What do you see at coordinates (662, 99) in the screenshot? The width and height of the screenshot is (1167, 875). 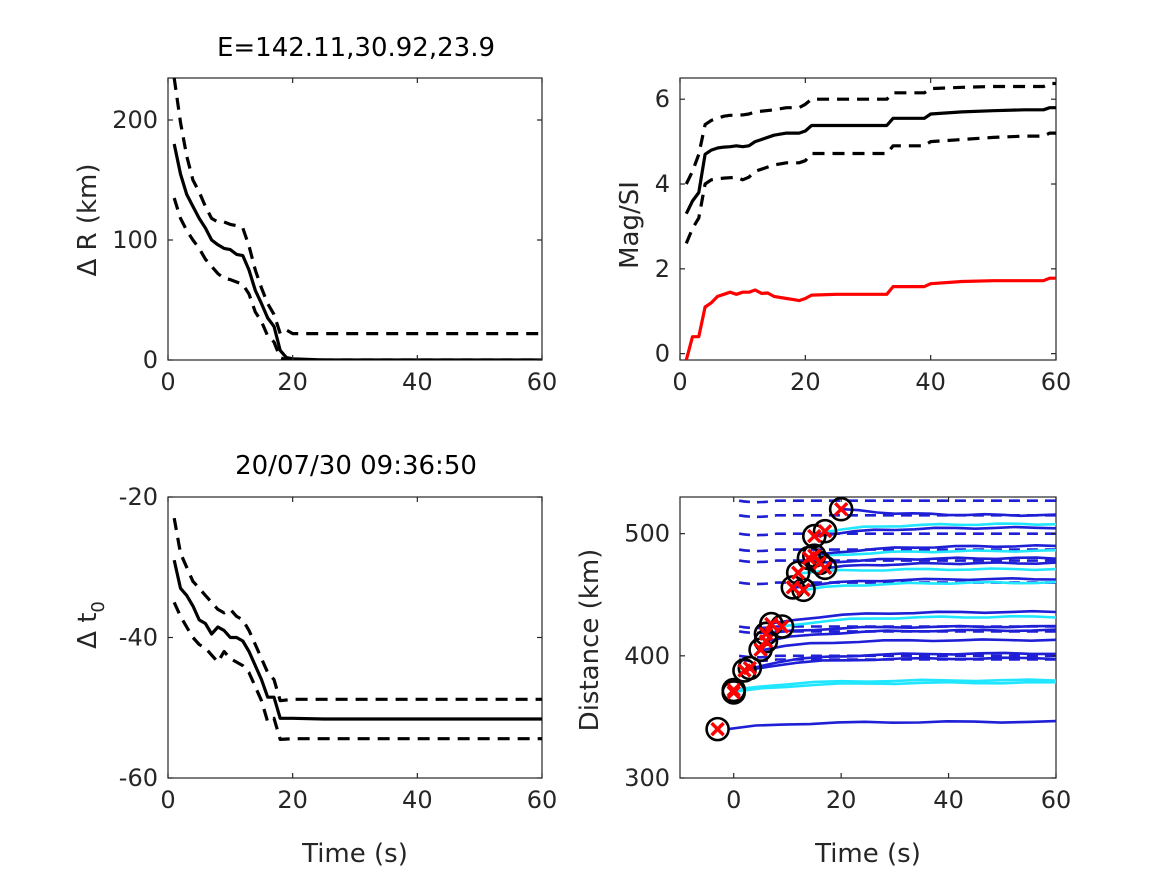 I see `y-tick-label: 6` at bounding box center [662, 99].